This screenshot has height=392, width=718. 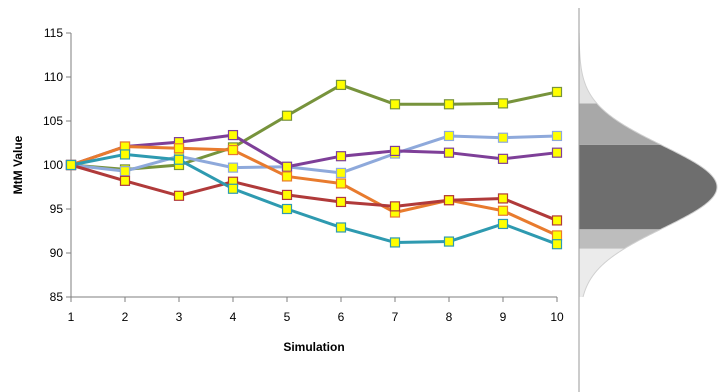 I want to click on x-tick-label: 8, so click(x=449, y=317).